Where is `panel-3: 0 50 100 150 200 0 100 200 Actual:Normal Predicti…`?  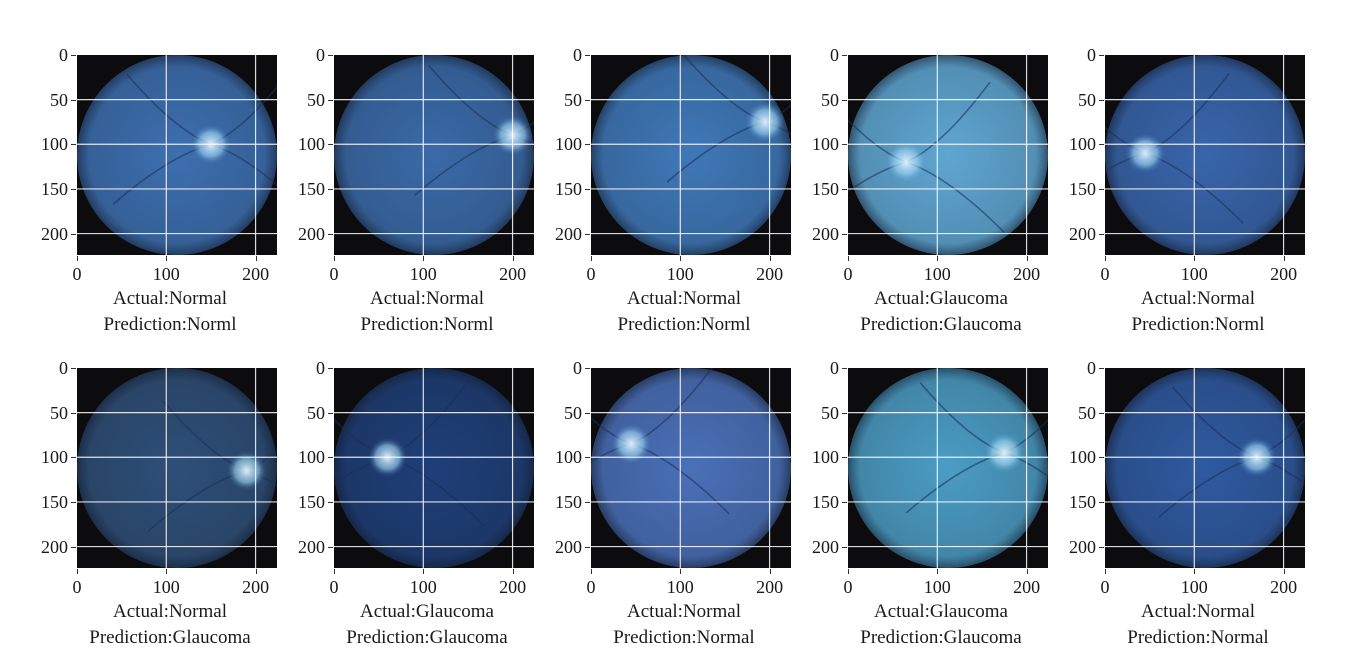
panel-3: 0 50 100 150 200 0 100 200 Actual:Normal Predicti… is located at coordinates (652, 167).